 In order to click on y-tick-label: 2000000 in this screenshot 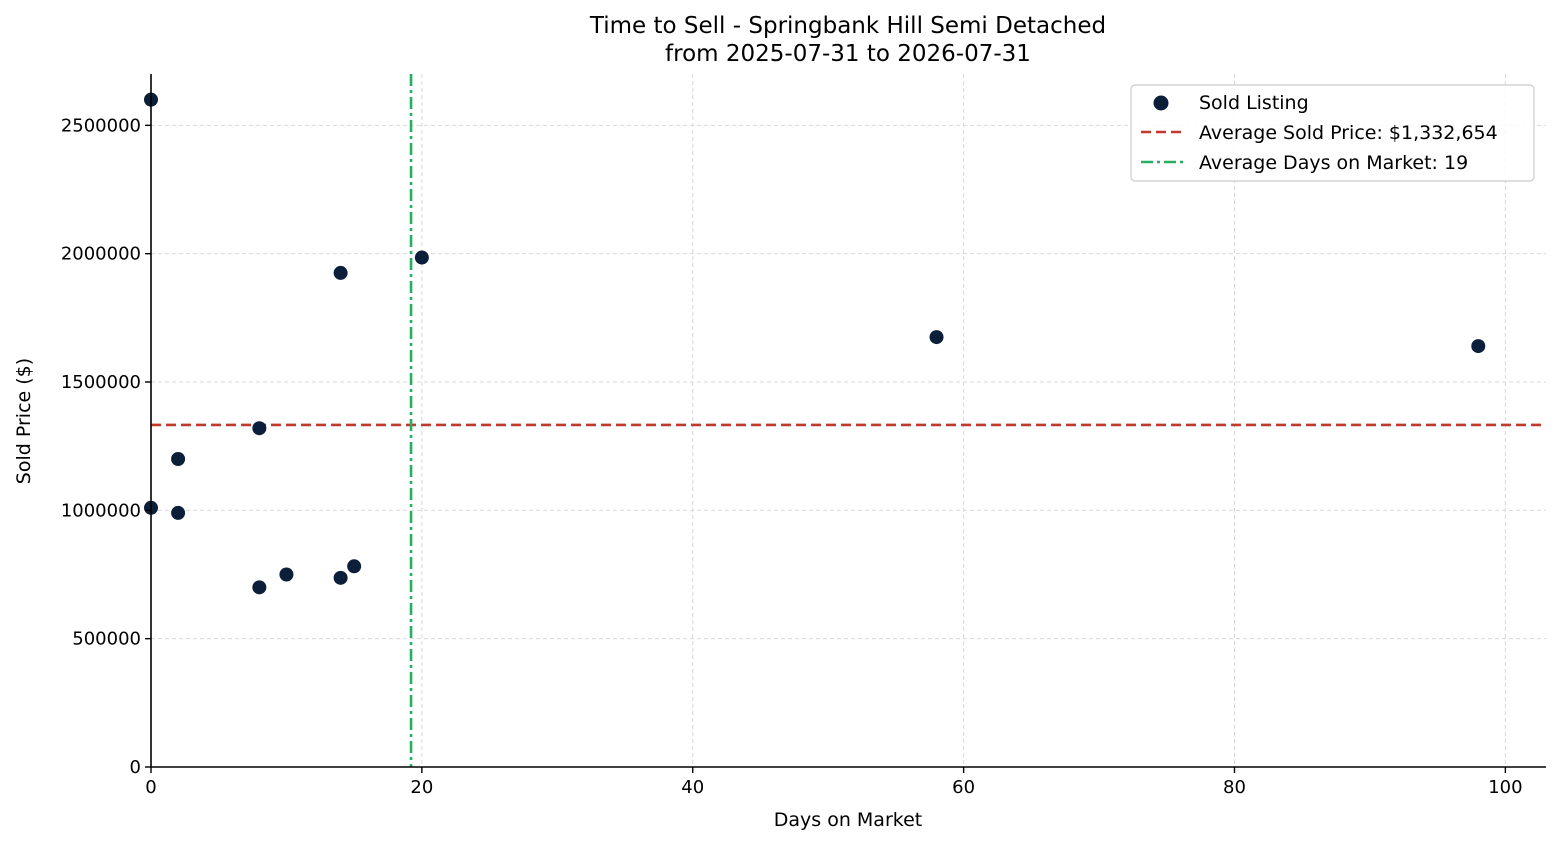, I will do `click(101, 254)`.